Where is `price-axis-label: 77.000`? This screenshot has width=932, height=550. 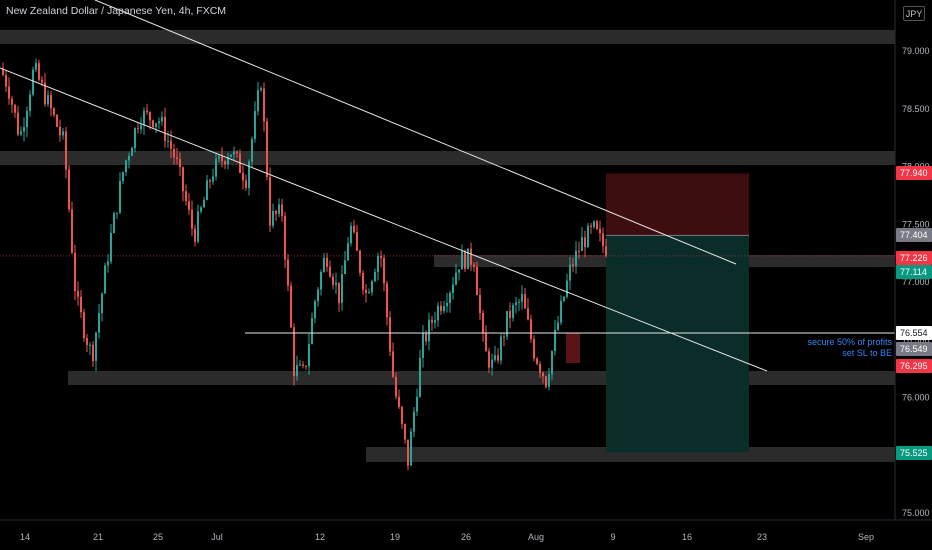 price-axis-label: 77.000 is located at coordinates (916, 282).